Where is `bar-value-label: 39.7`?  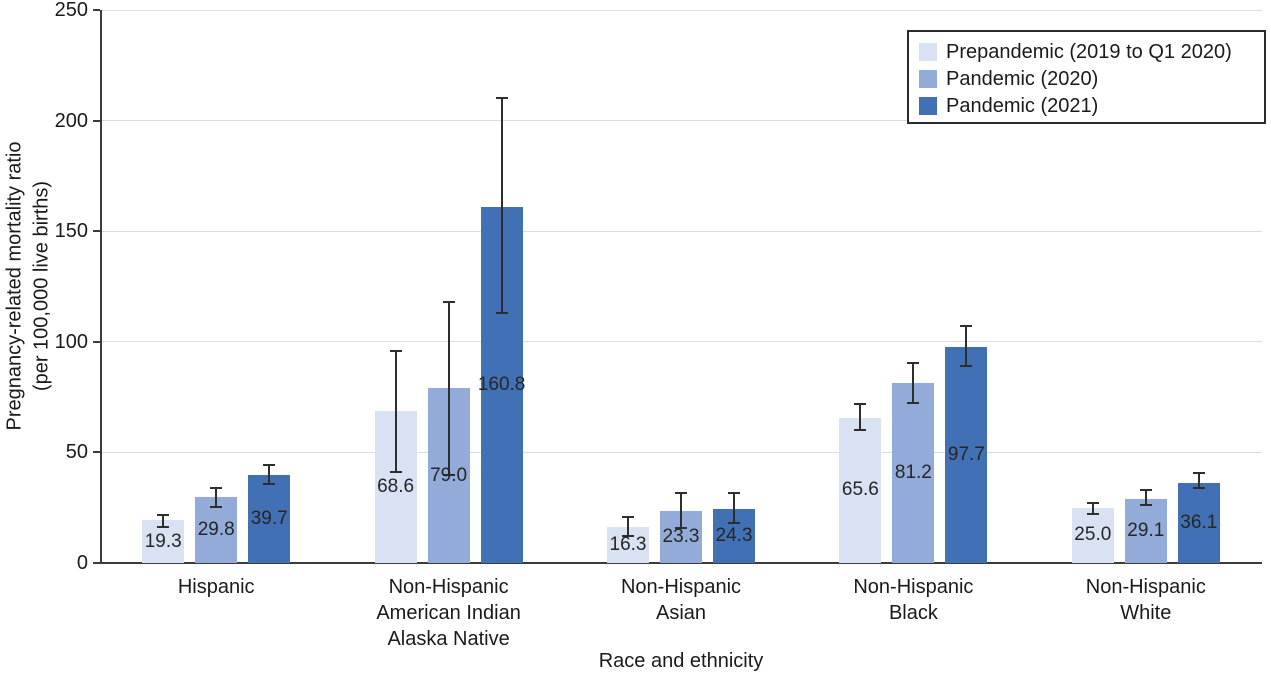
bar-value-label: 39.7 is located at coordinates (269, 519).